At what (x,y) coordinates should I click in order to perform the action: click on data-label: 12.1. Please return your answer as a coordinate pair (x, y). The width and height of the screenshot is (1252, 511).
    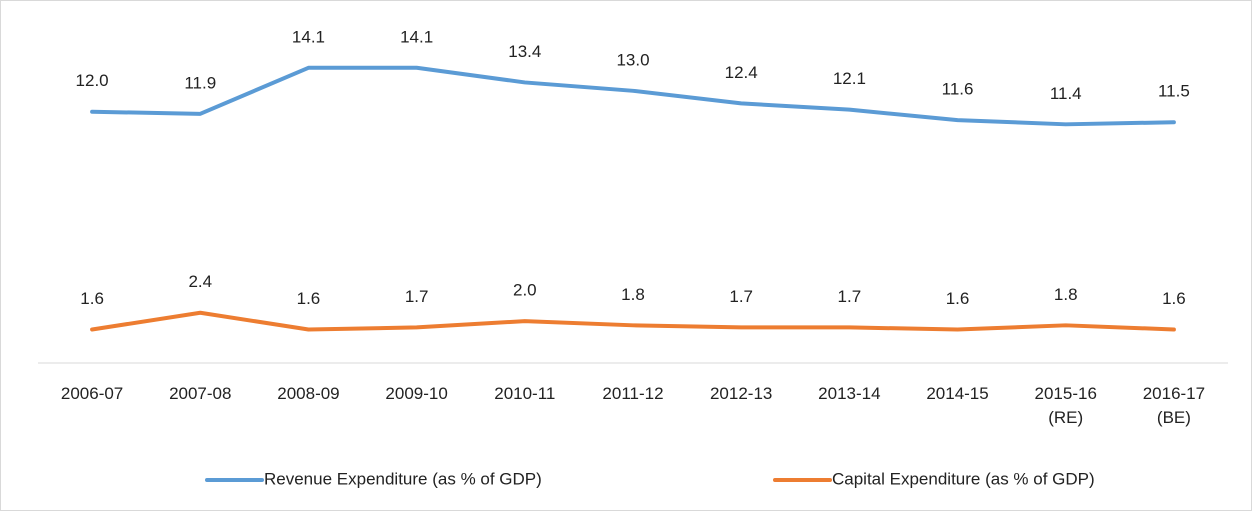
    Looking at the image, I should click on (849, 78).